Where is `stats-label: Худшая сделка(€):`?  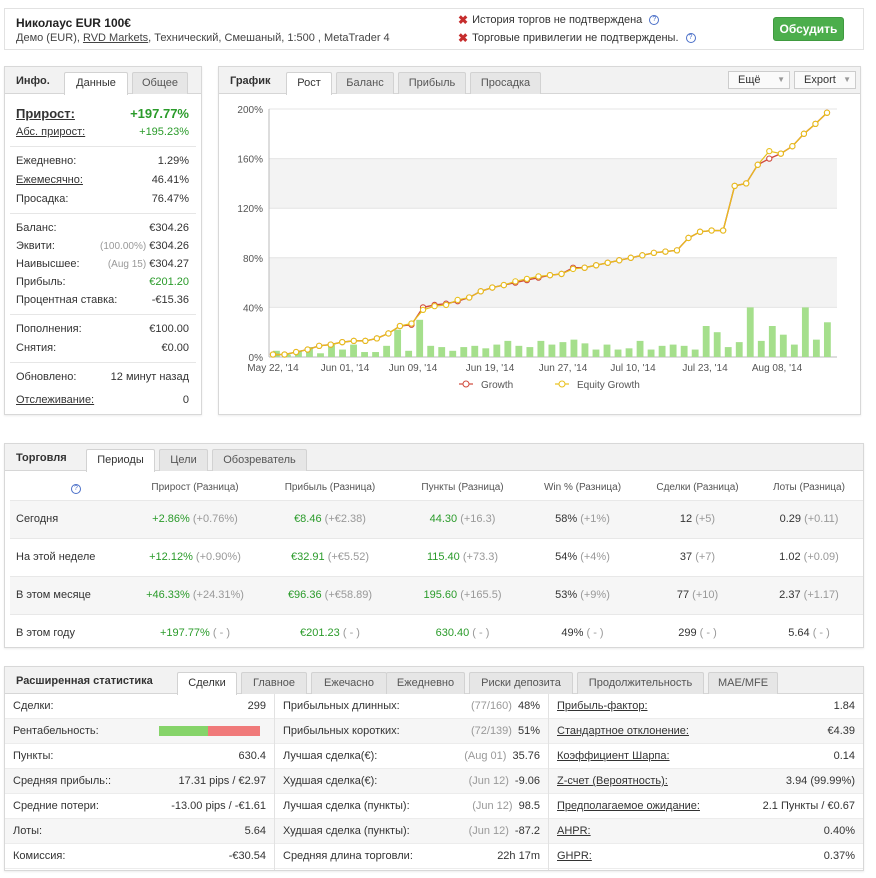 stats-label: Худшая сделка(€): is located at coordinates (330, 781).